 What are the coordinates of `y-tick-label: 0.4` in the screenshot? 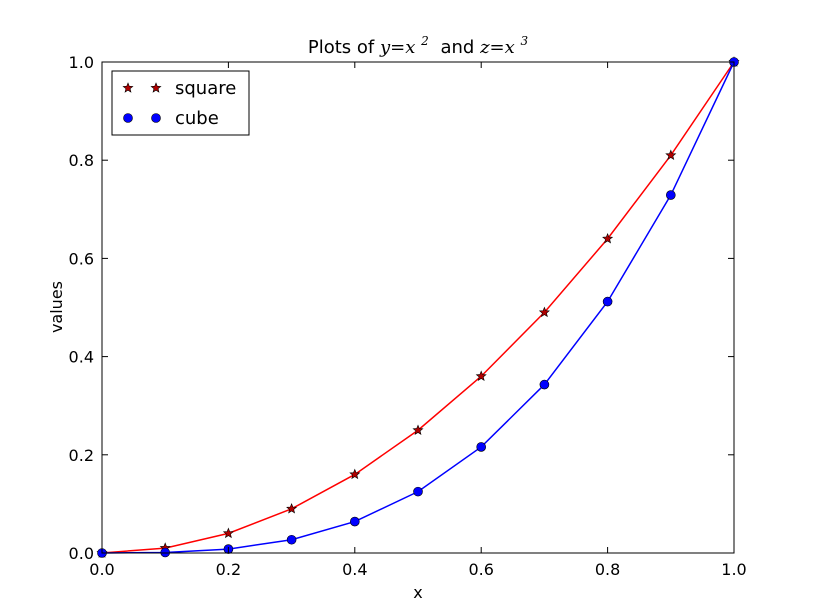 It's located at (81, 357).